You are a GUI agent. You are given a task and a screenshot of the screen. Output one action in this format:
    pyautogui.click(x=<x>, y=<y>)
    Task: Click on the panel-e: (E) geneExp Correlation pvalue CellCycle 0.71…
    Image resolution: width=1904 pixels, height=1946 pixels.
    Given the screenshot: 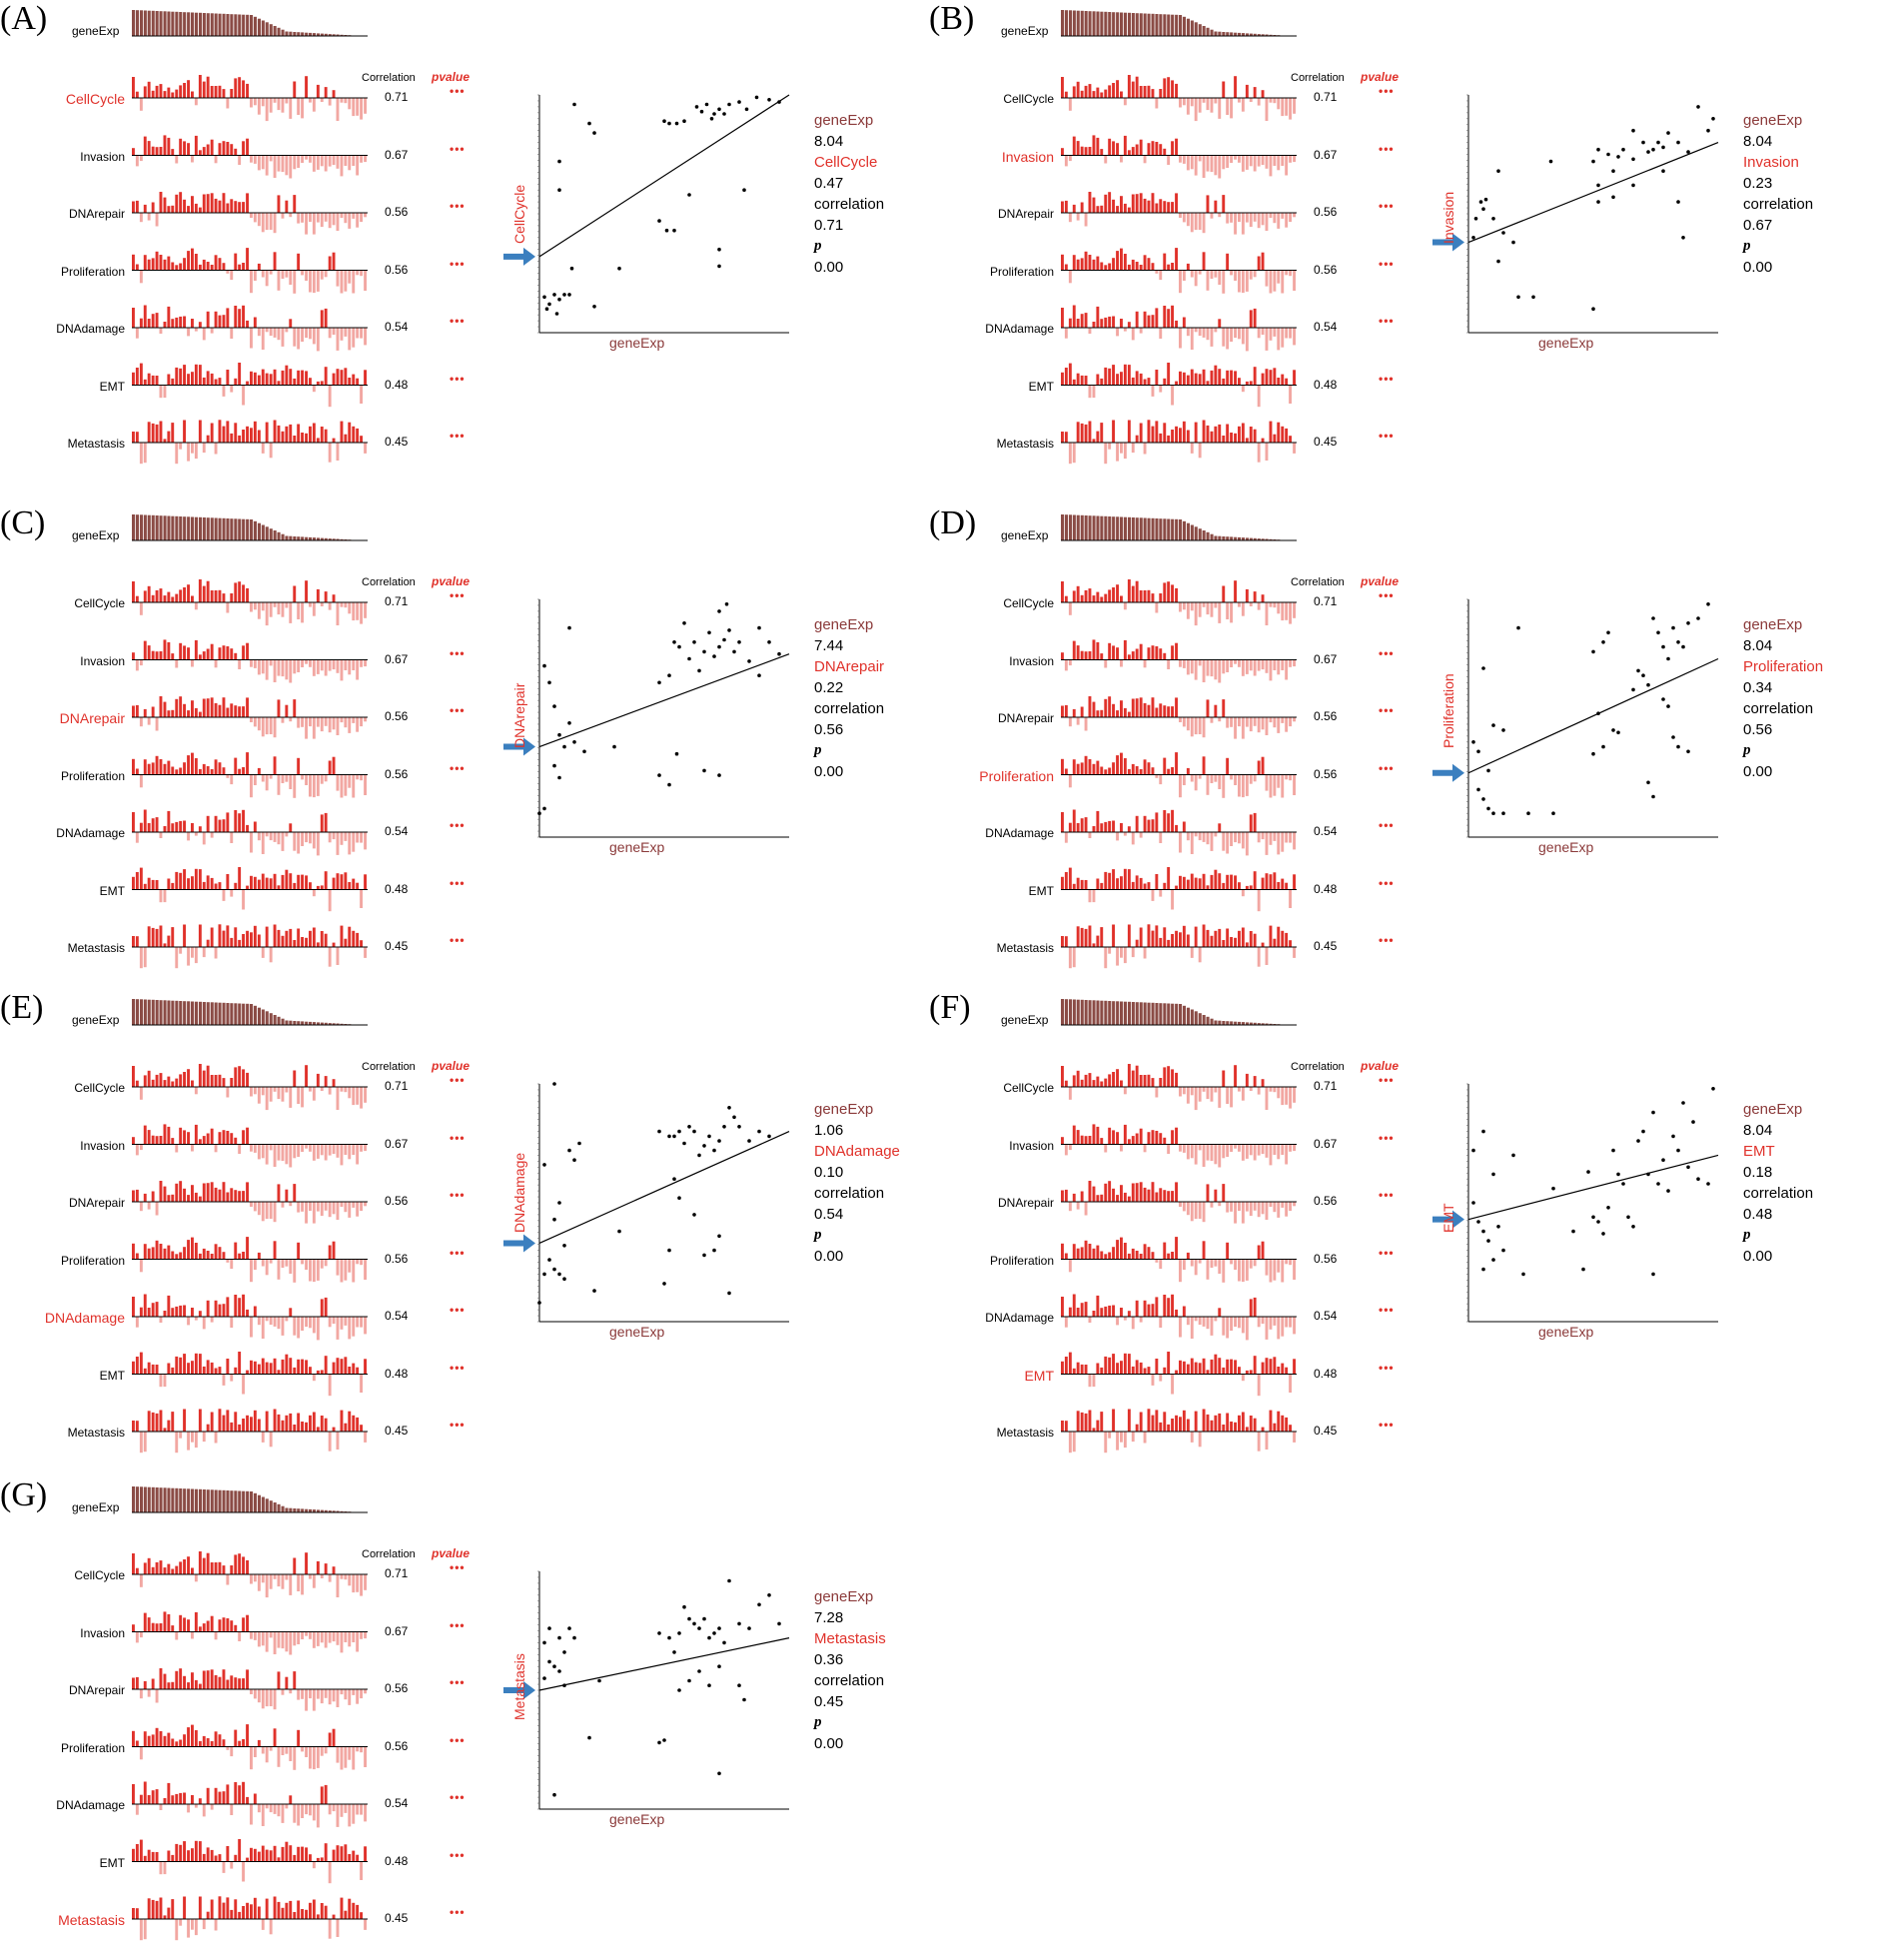 What is the action you would take?
    pyautogui.click(x=450, y=1224)
    